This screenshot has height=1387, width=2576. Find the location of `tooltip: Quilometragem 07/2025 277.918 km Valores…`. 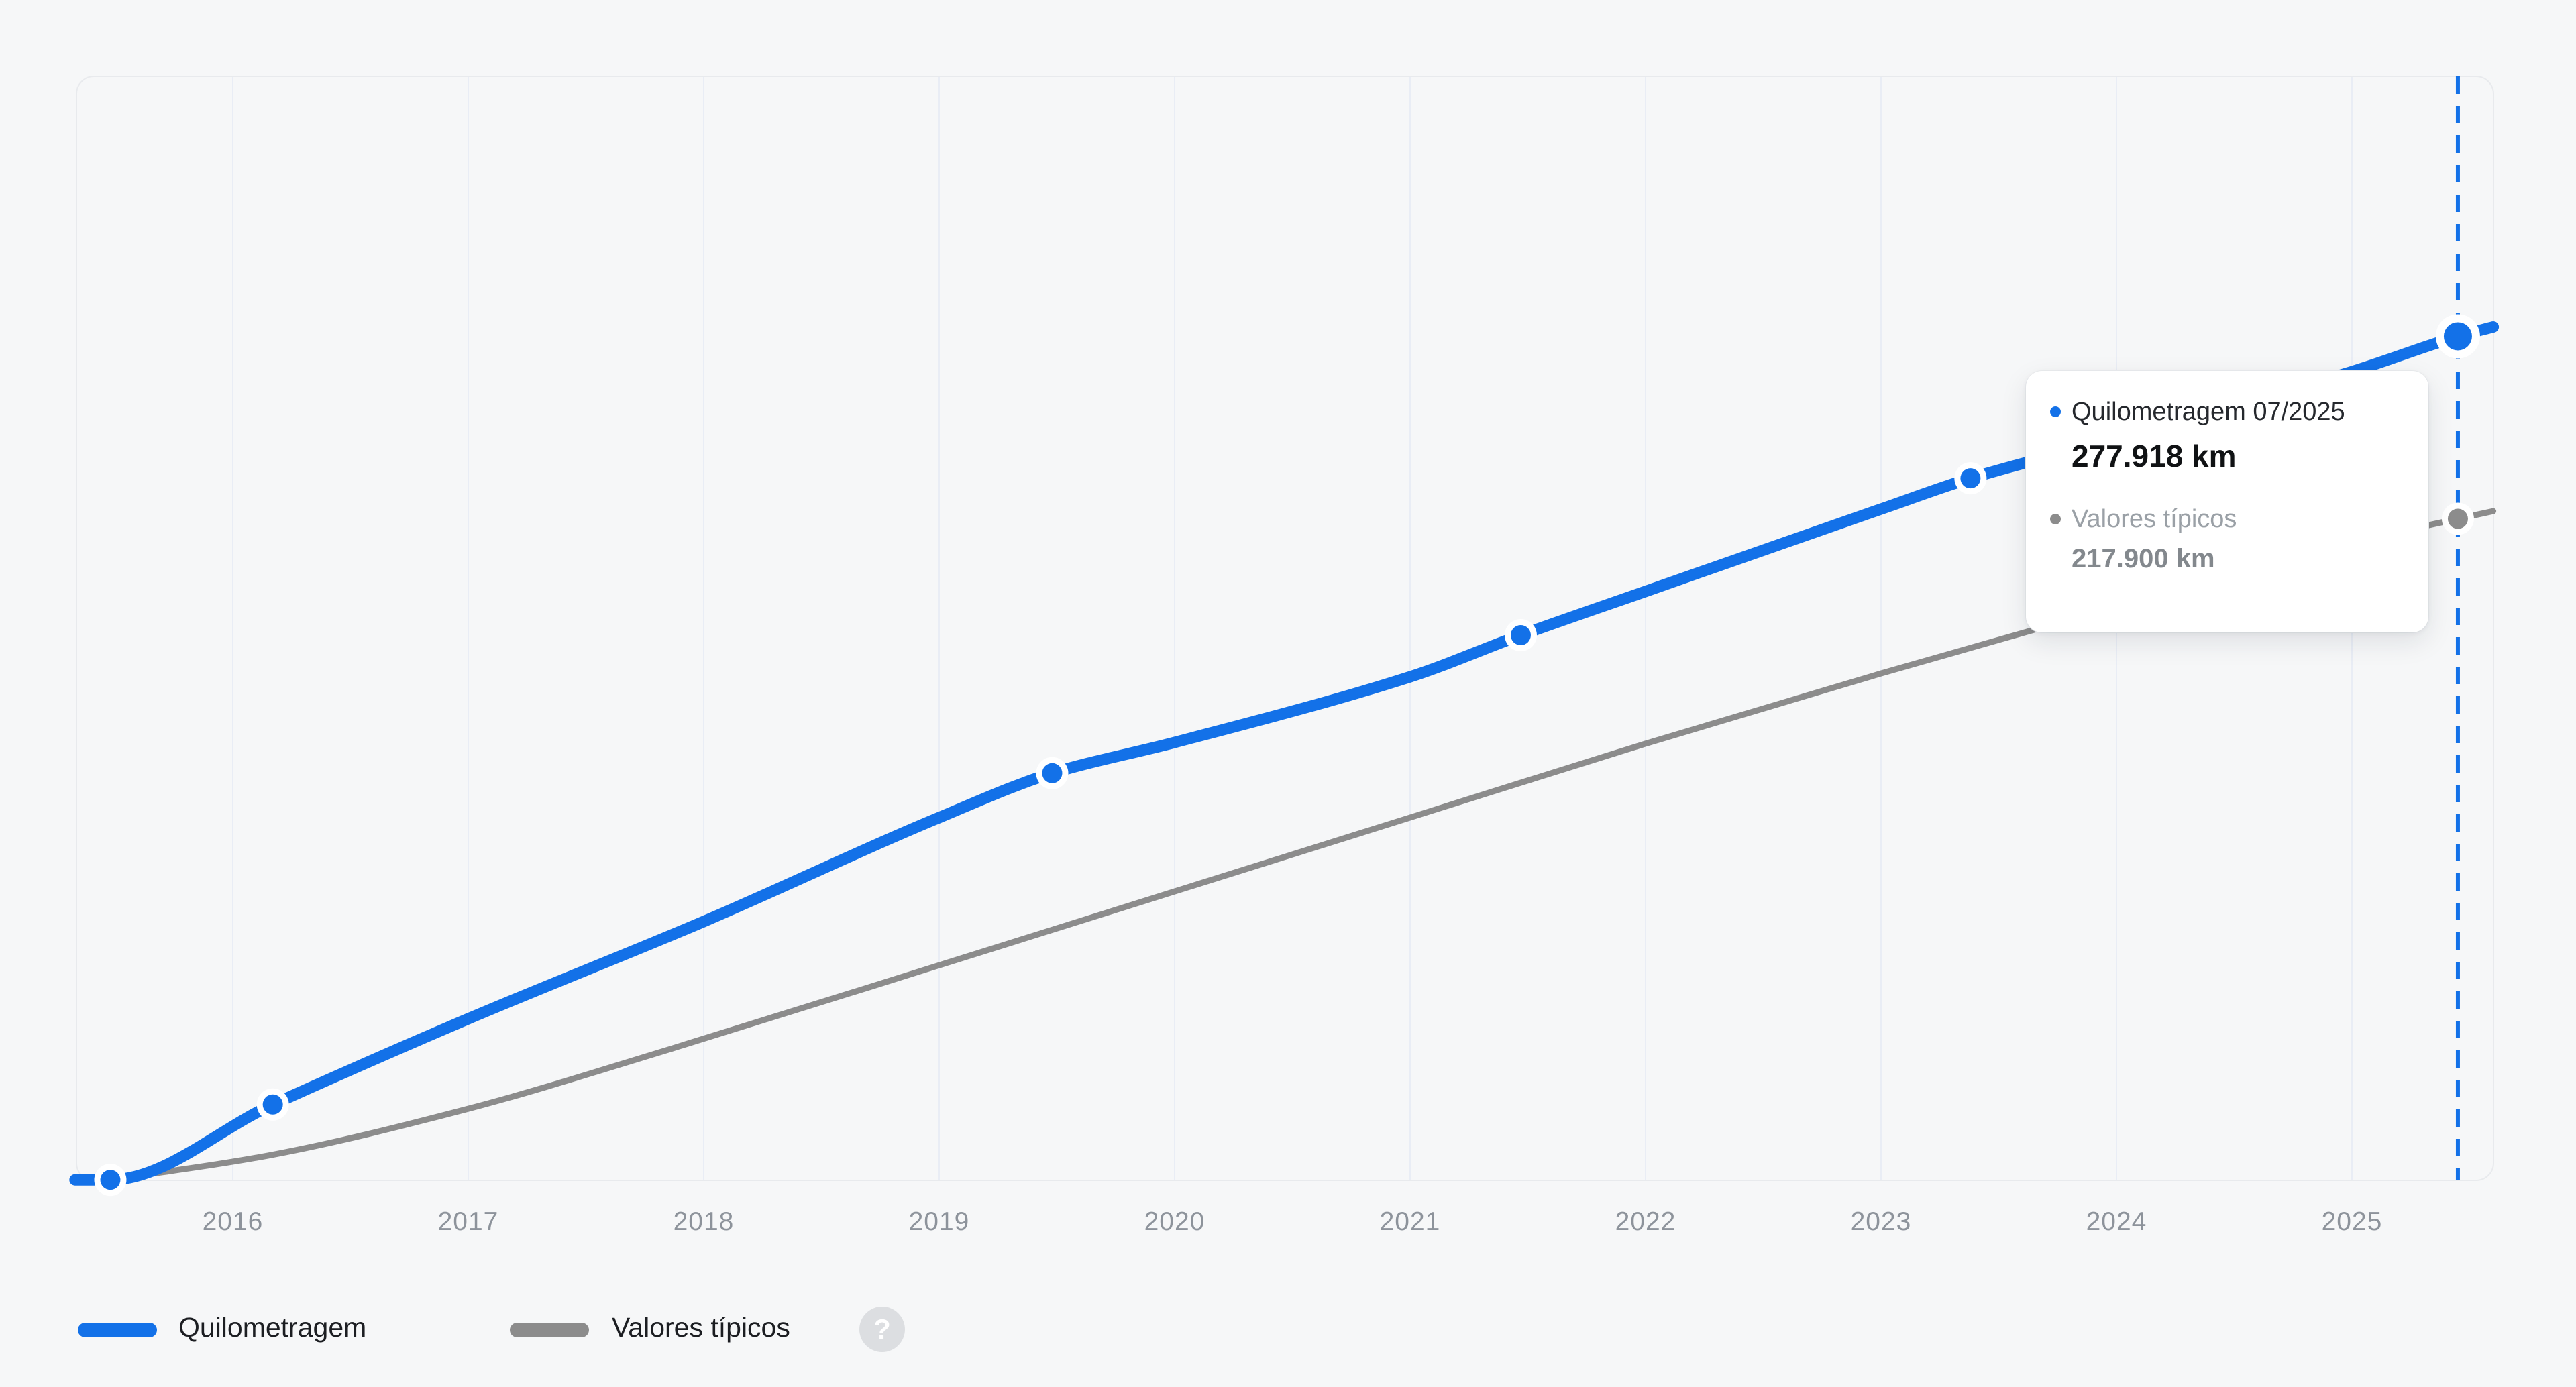

tooltip: Quilometragem 07/2025 277.918 km Valores… is located at coordinates (2227, 501).